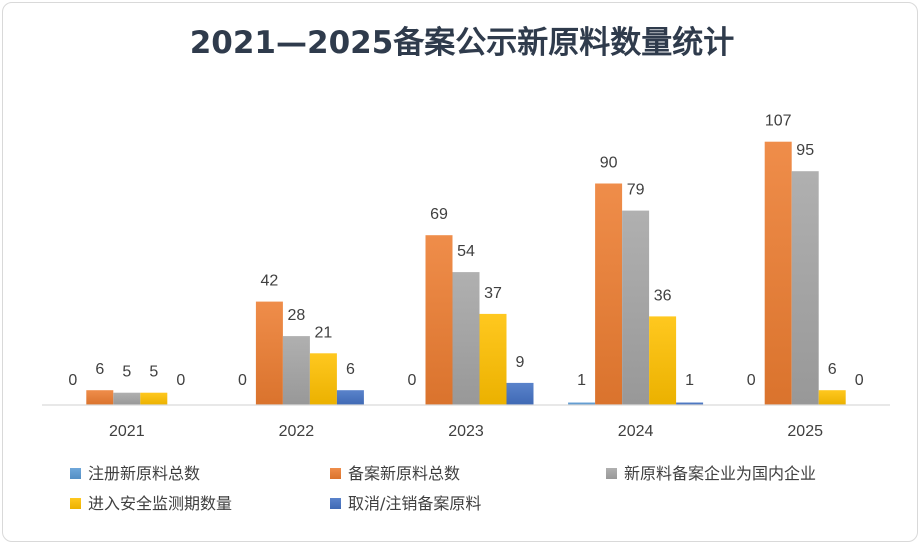 The image size is (922, 546). Describe the element at coordinates (270, 281) in the screenshot. I see `data-label-2022-series-2: 42` at that location.